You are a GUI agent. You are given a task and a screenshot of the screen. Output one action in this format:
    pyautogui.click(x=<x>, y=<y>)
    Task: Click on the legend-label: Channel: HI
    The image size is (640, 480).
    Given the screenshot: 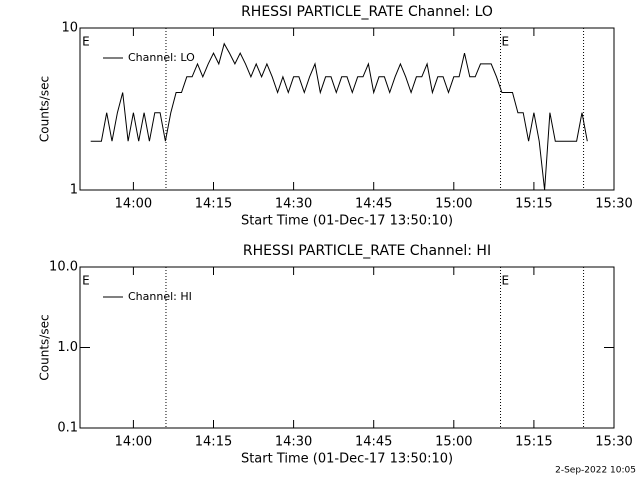 What is the action you would take?
    pyautogui.click(x=160, y=296)
    